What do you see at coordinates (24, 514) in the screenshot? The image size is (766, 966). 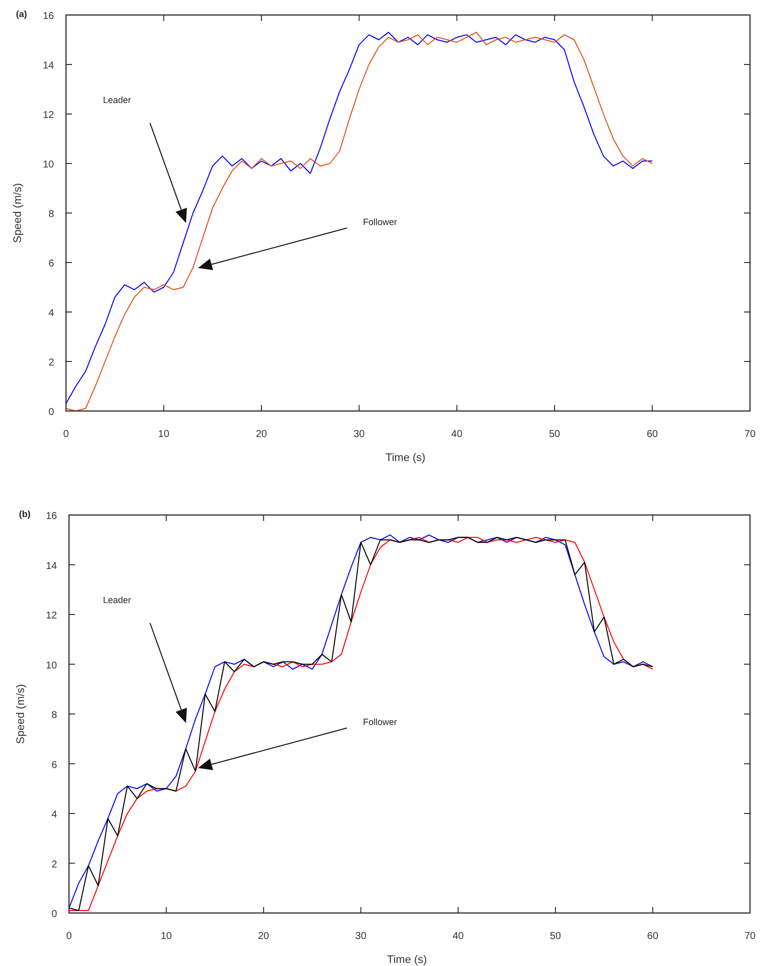 I see `text: (b)` at bounding box center [24, 514].